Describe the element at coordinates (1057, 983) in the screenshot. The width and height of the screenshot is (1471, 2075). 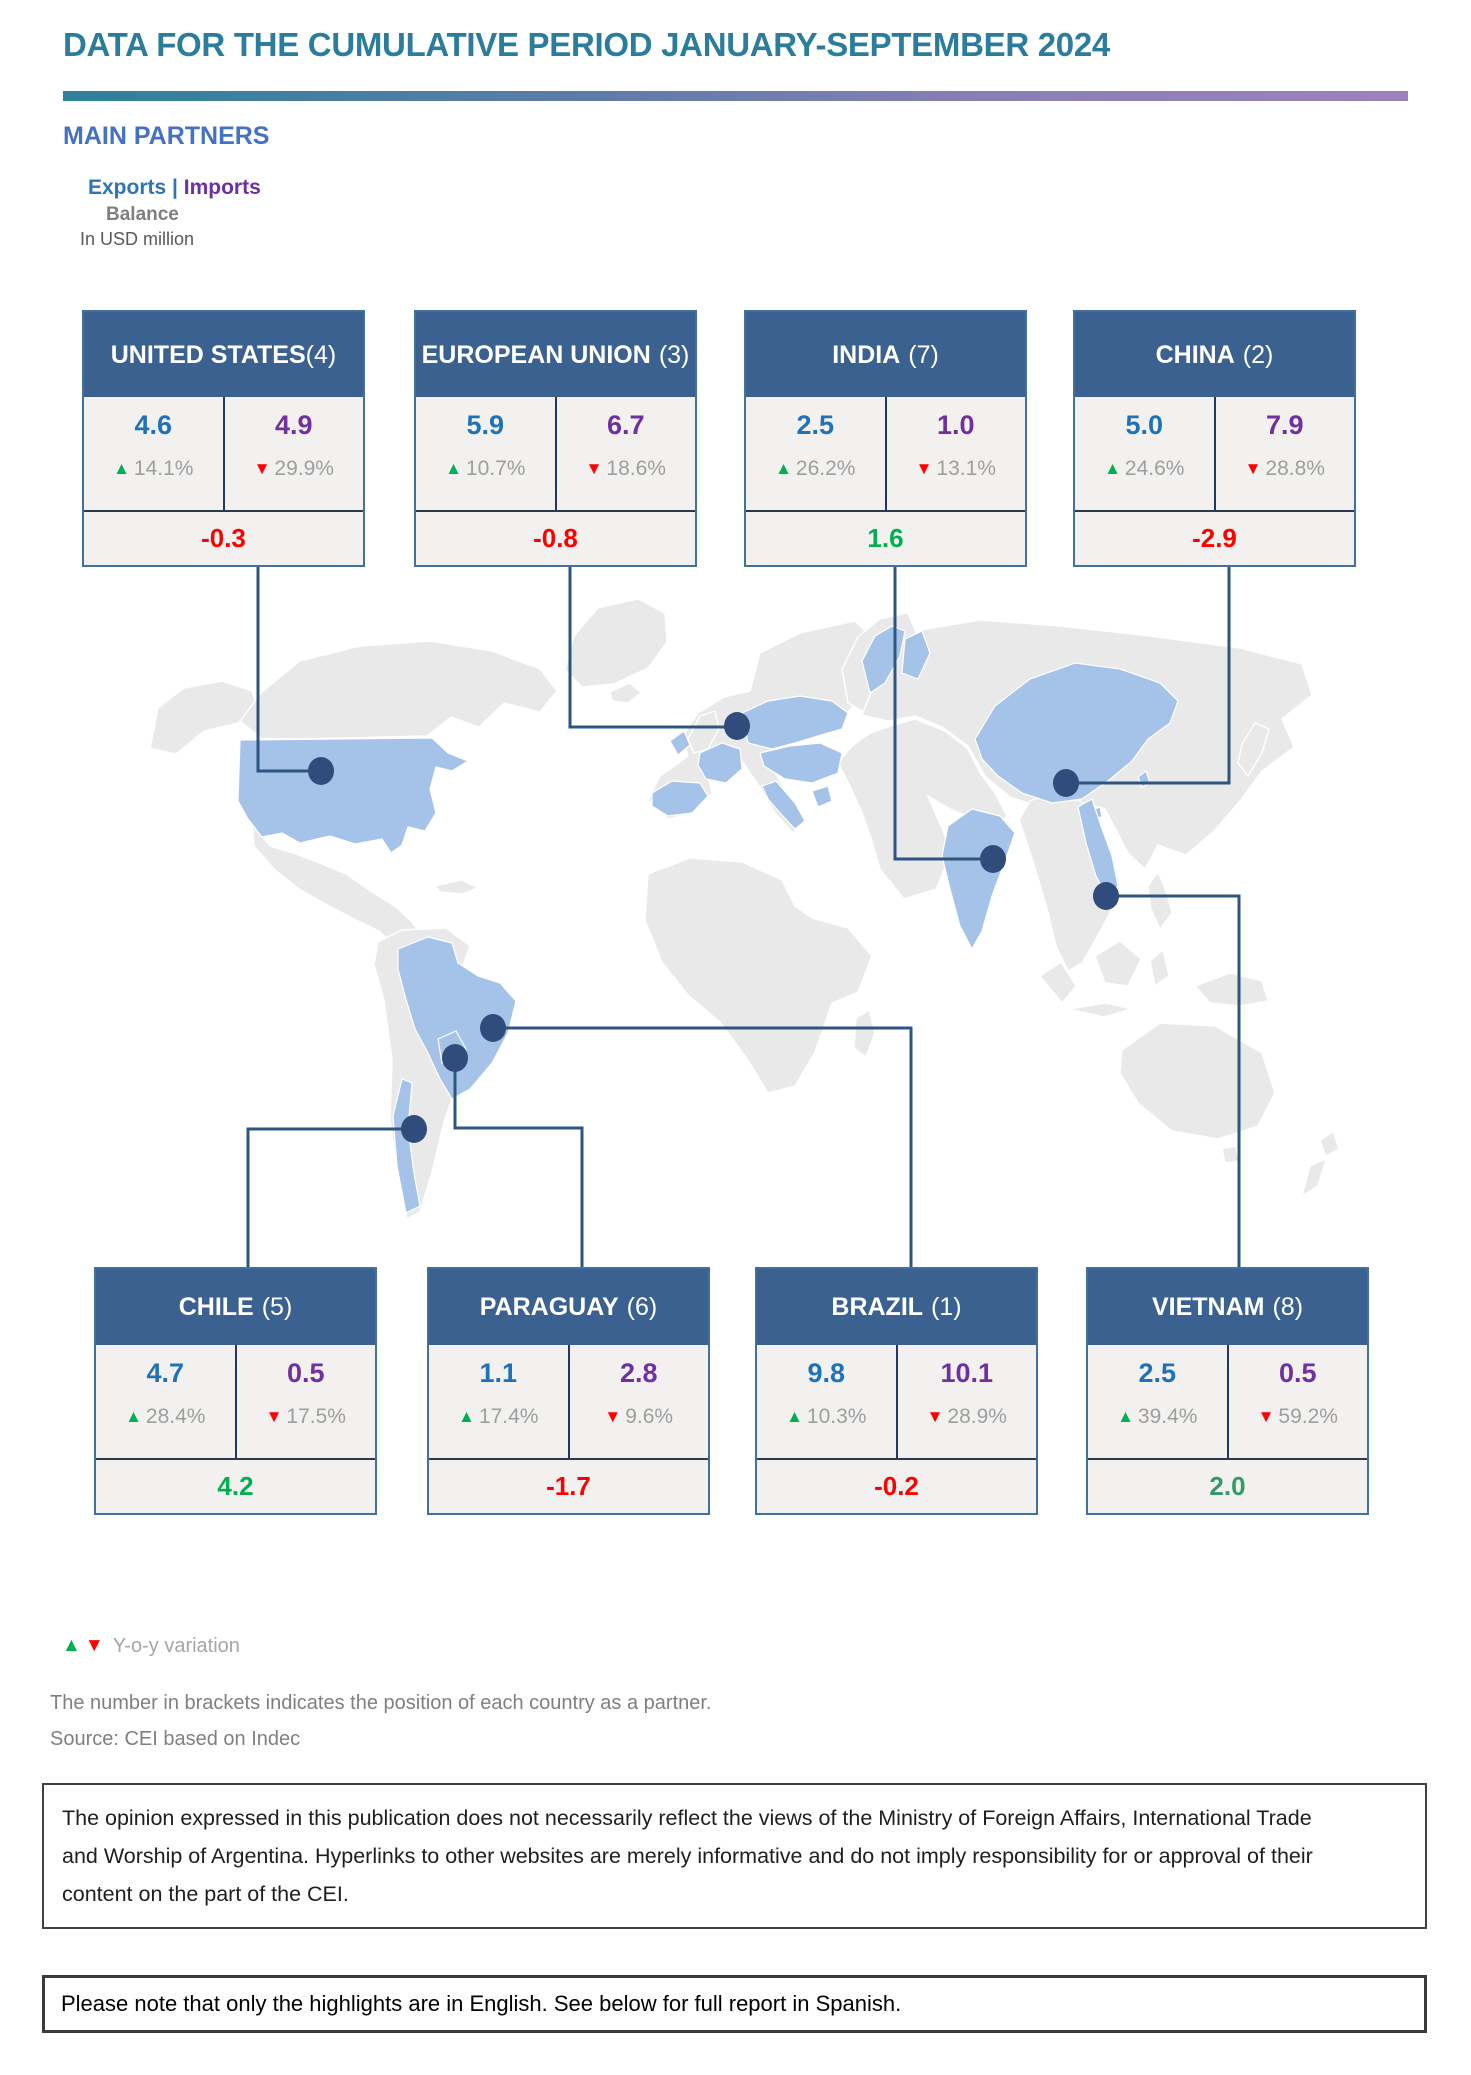
I see `map-sumatra` at that location.